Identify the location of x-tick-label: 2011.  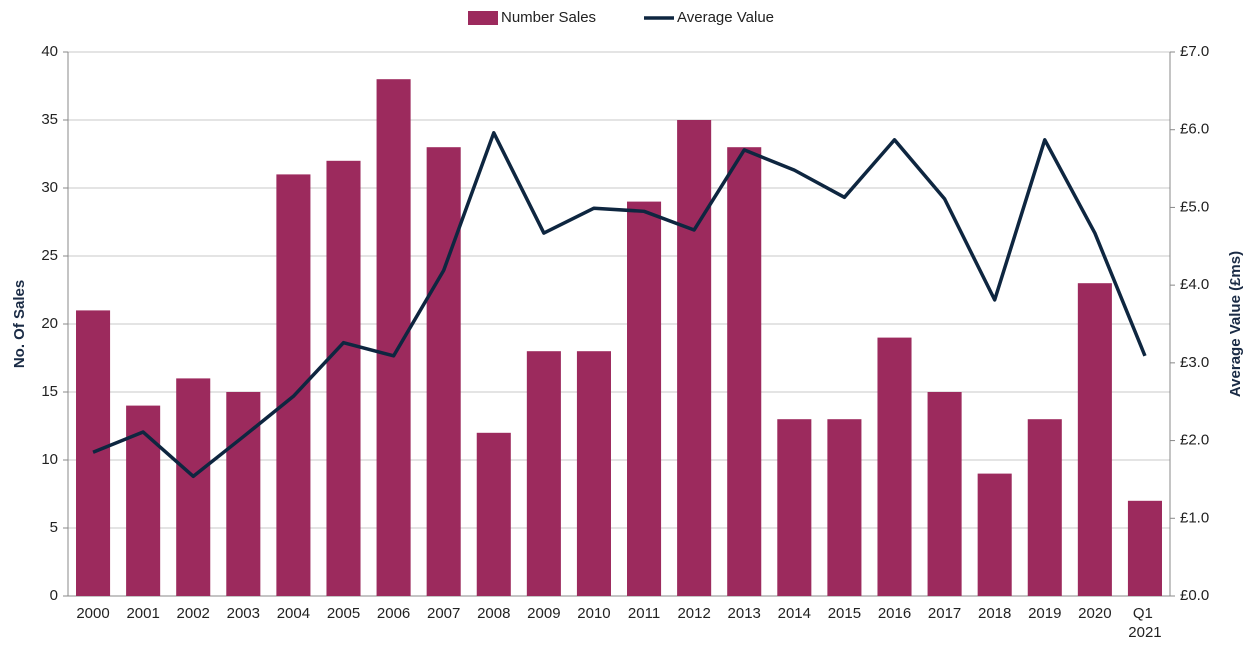
(644, 613).